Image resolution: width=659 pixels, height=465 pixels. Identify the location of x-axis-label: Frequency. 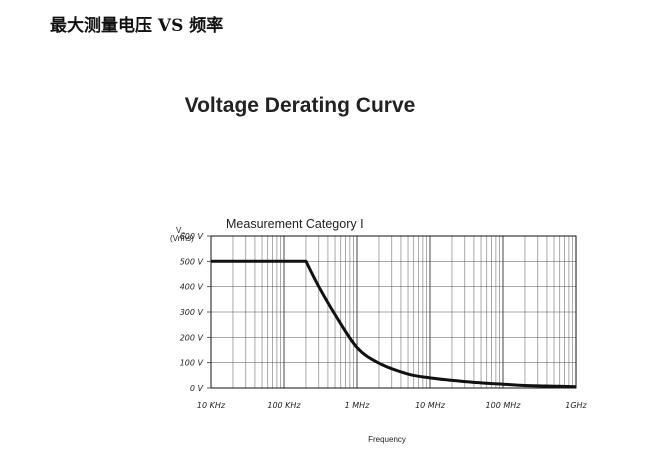
(387, 439).